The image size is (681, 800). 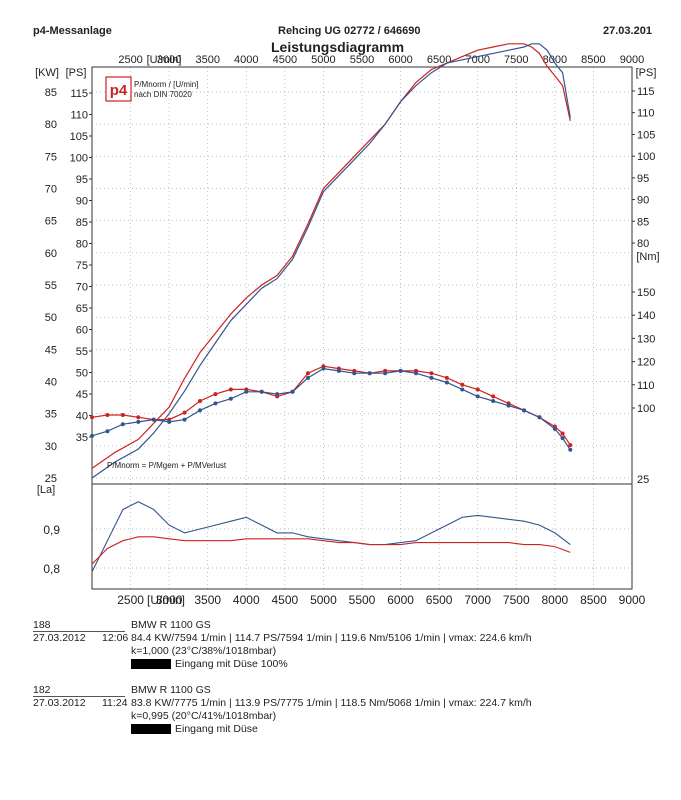 I want to click on x-tick-label-bottom: 8500, so click(x=593, y=600).